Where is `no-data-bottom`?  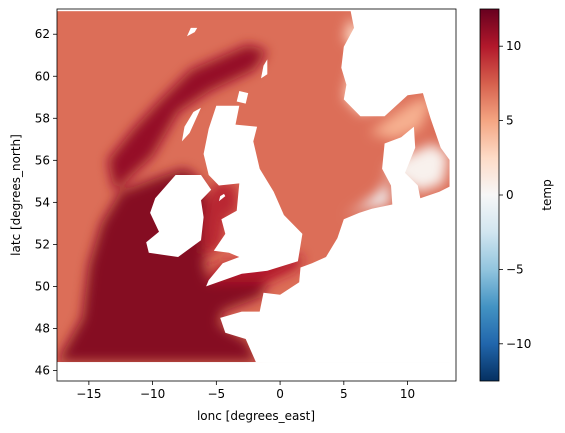 no-data-bottom is located at coordinates (256, 371).